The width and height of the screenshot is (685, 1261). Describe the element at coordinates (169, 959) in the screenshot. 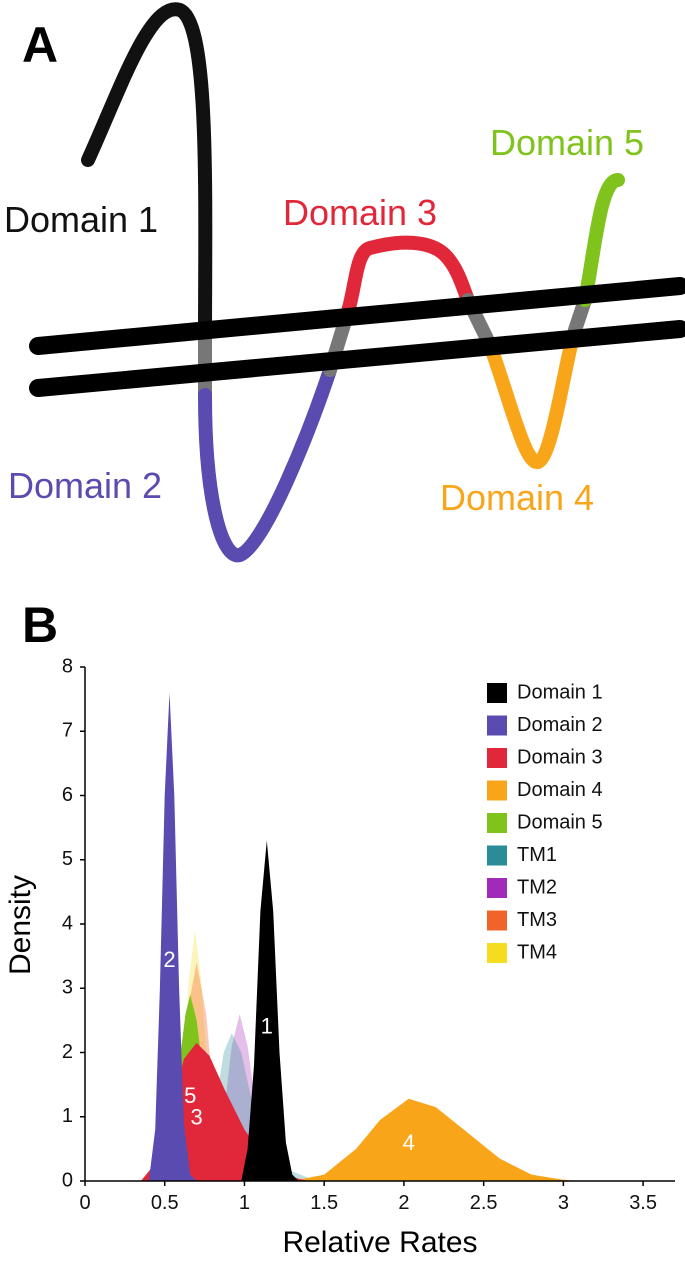

I see `curve-label: 2` at that location.